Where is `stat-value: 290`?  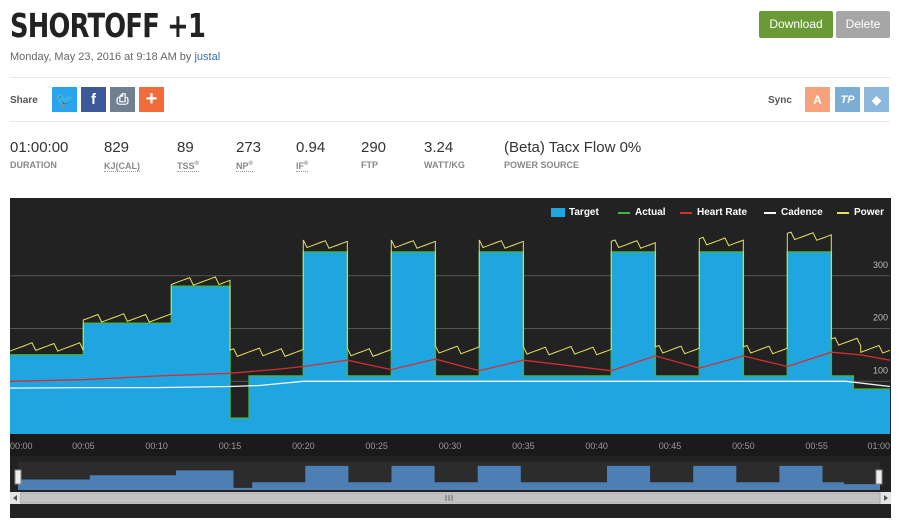
stat-value: 290 is located at coordinates (374, 147).